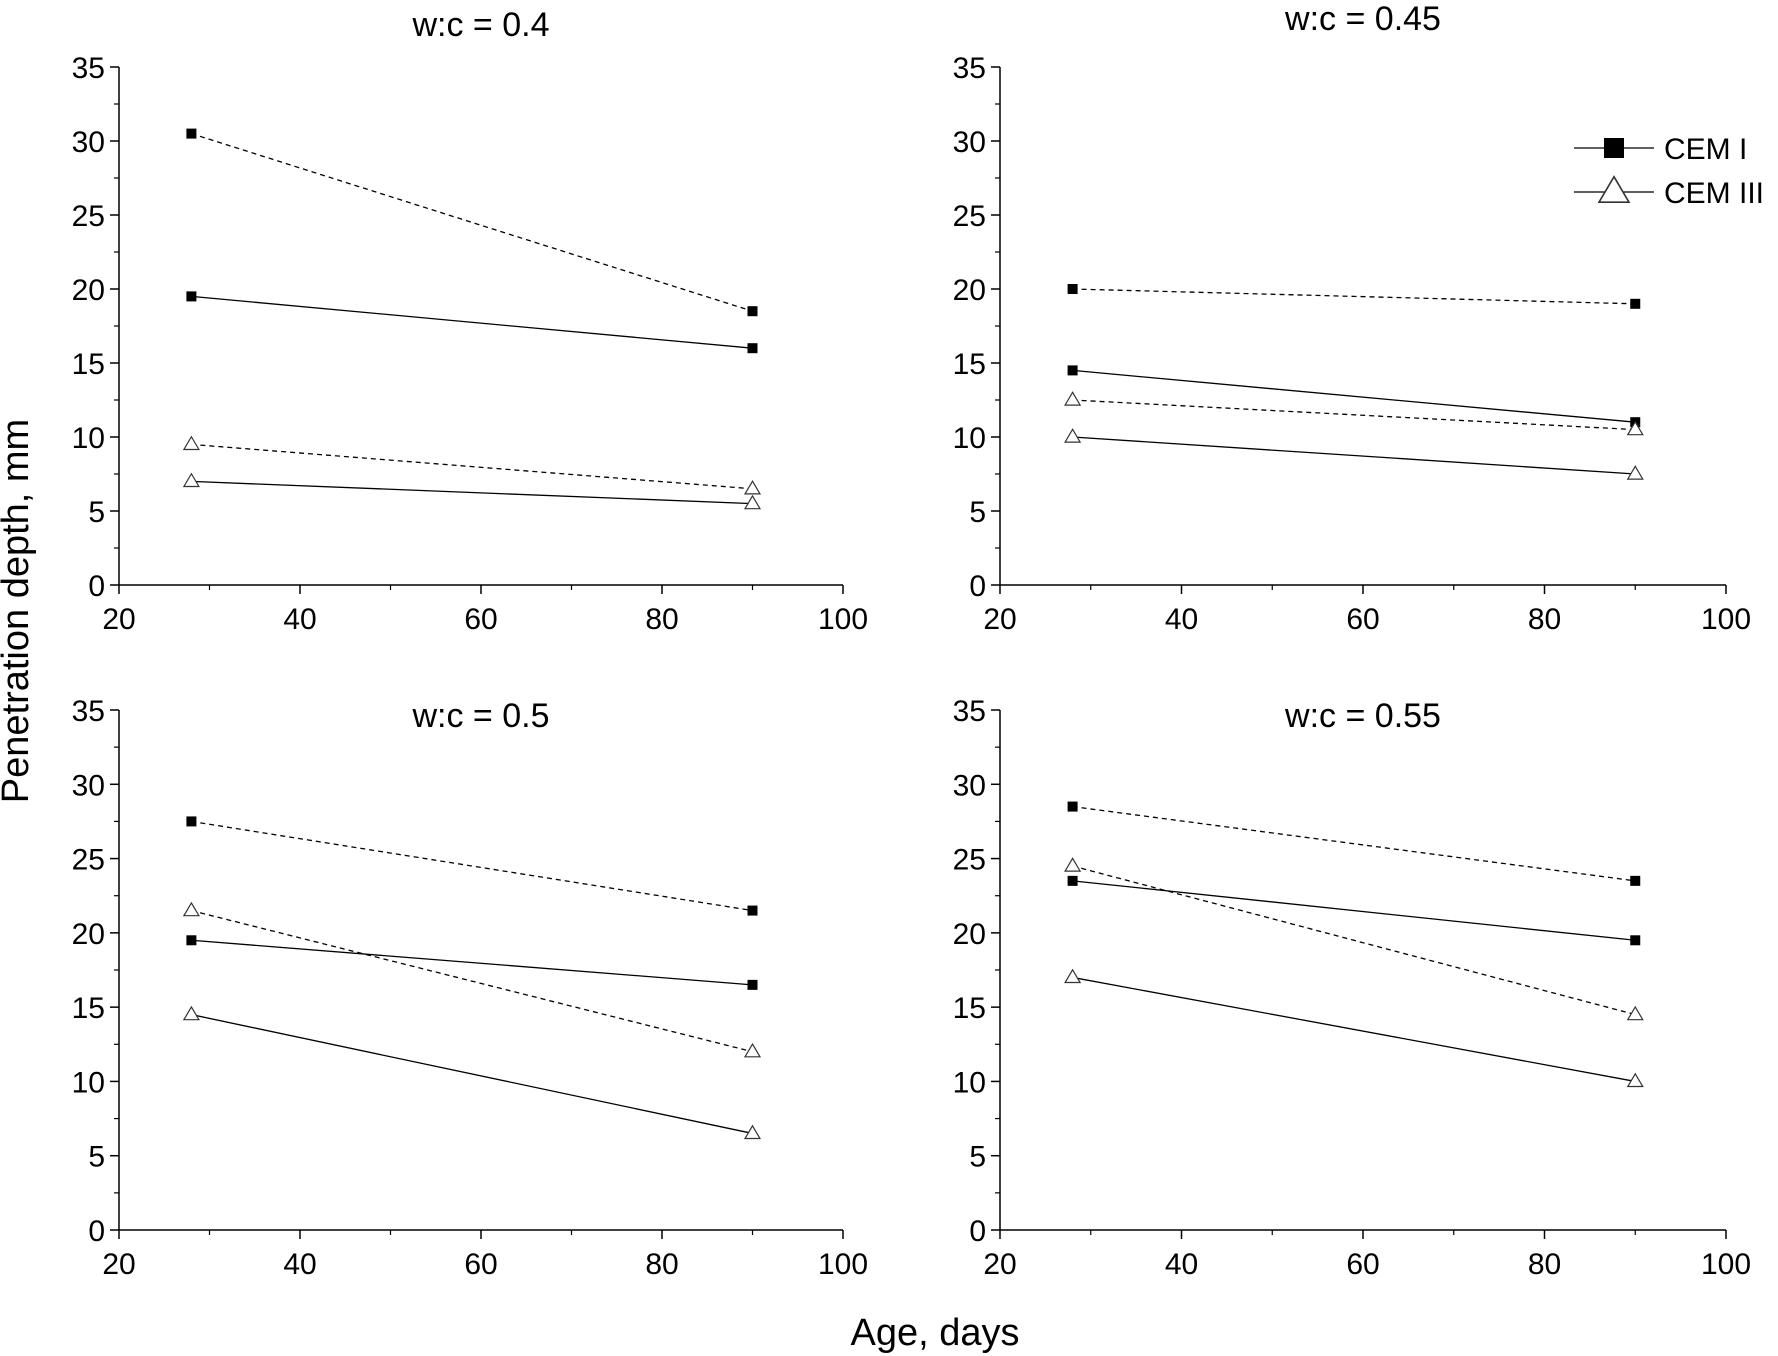 The image size is (1778, 1356). What do you see at coordinates (1669, 192) in the screenshot?
I see `legend-item-cem-iii: CEM III` at bounding box center [1669, 192].